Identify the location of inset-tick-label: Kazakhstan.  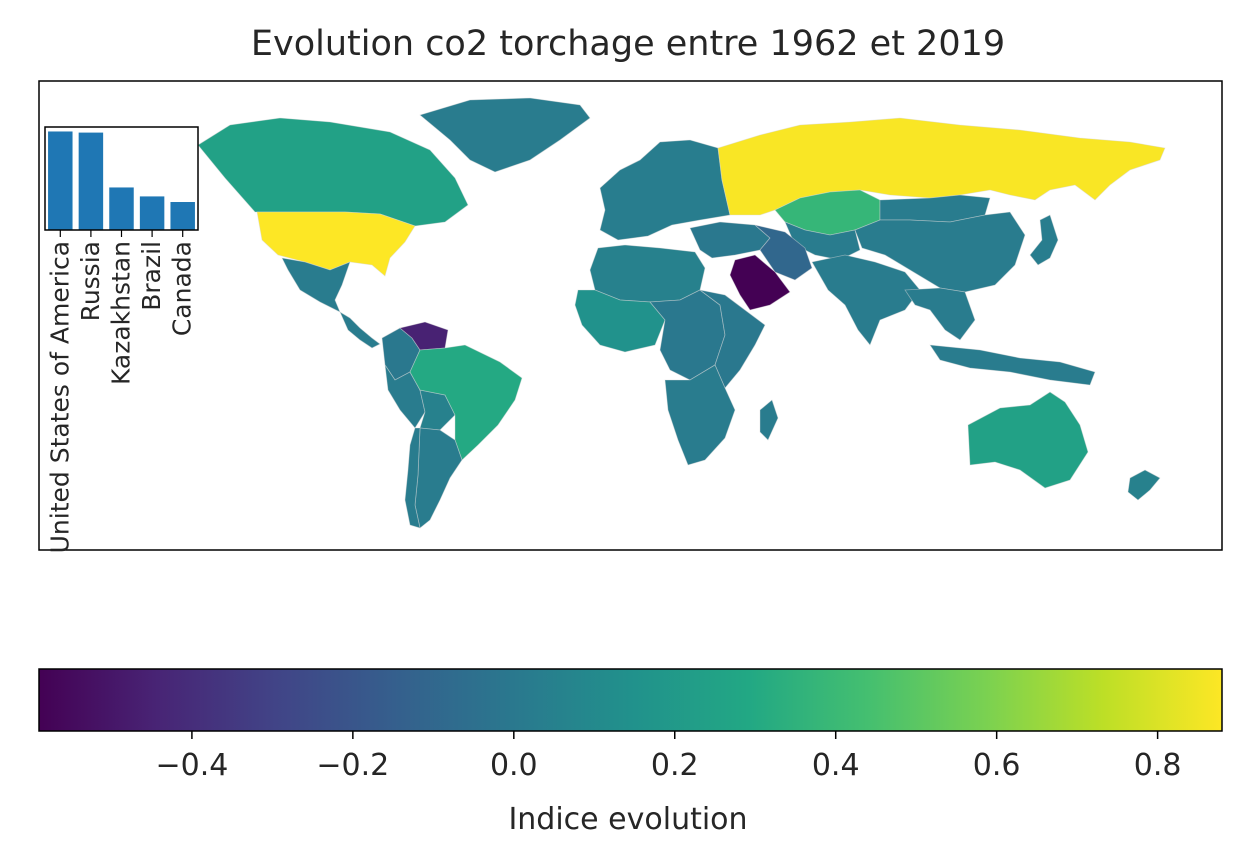
(121, 313).